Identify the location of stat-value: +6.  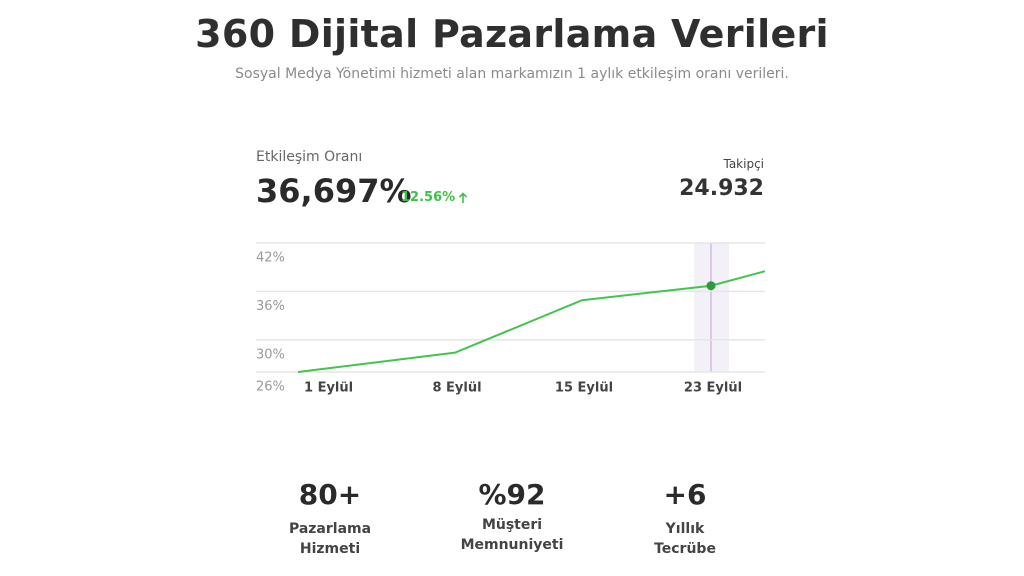
(685, 494).